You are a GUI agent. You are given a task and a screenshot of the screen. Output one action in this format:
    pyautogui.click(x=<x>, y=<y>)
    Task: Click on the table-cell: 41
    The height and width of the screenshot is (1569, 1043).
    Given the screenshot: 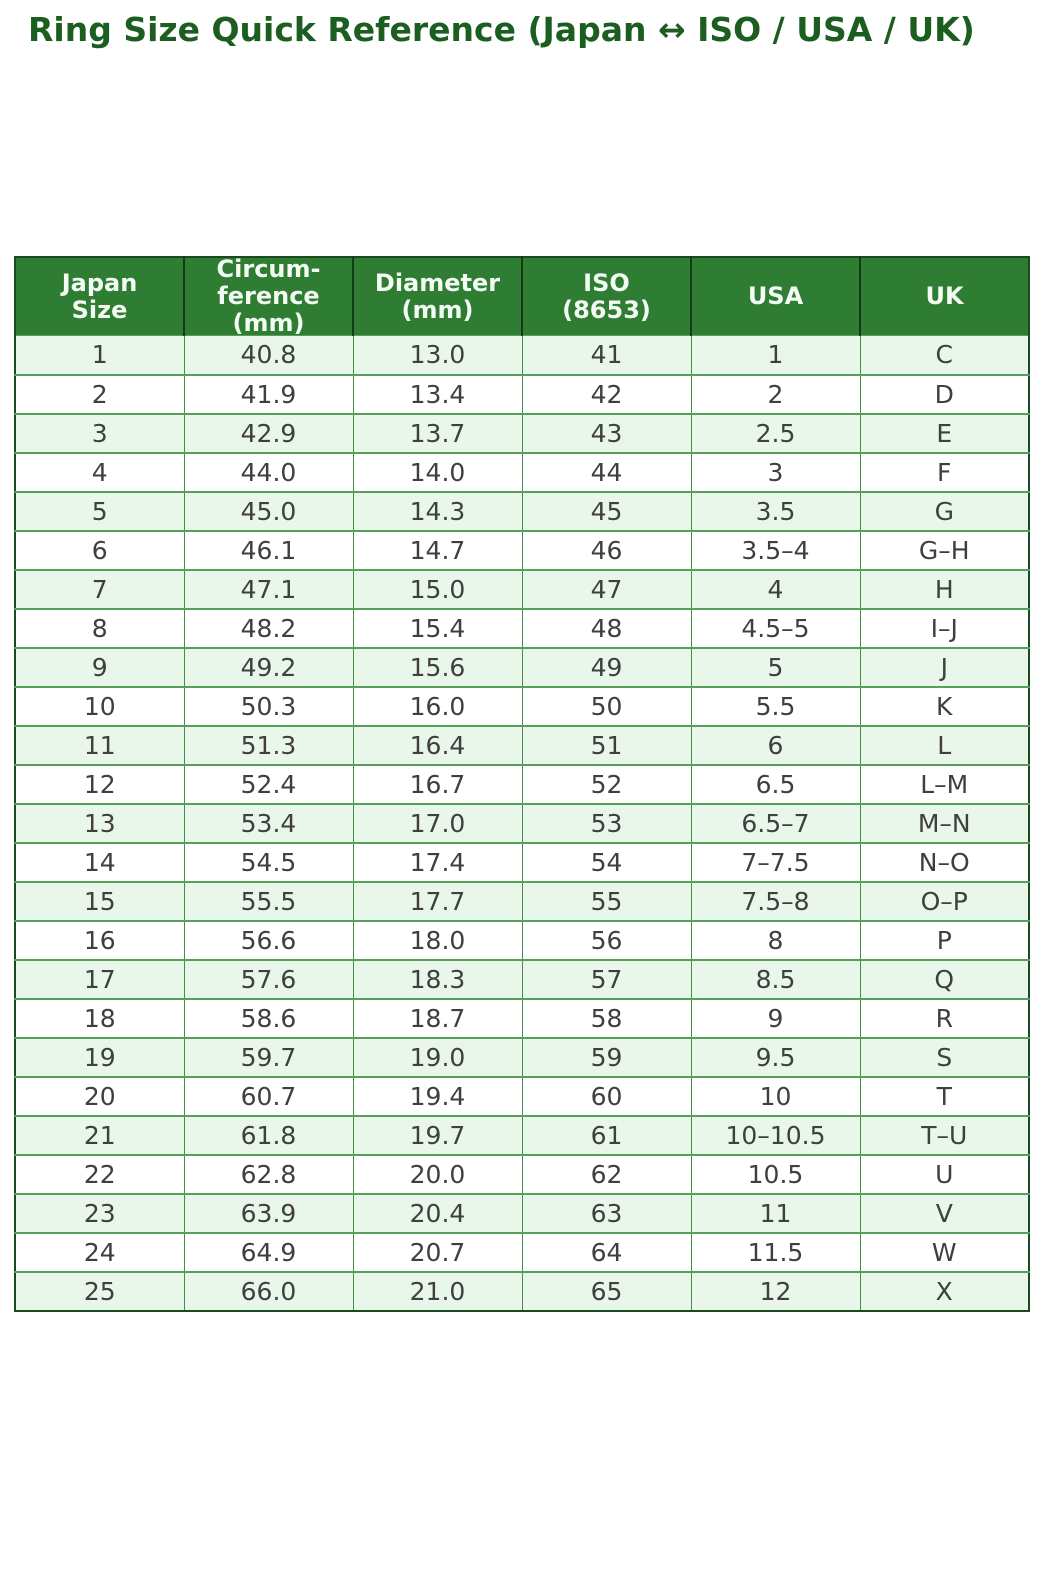 What is the action you would take?
    pyautogui.click(x=606, y=355)
    